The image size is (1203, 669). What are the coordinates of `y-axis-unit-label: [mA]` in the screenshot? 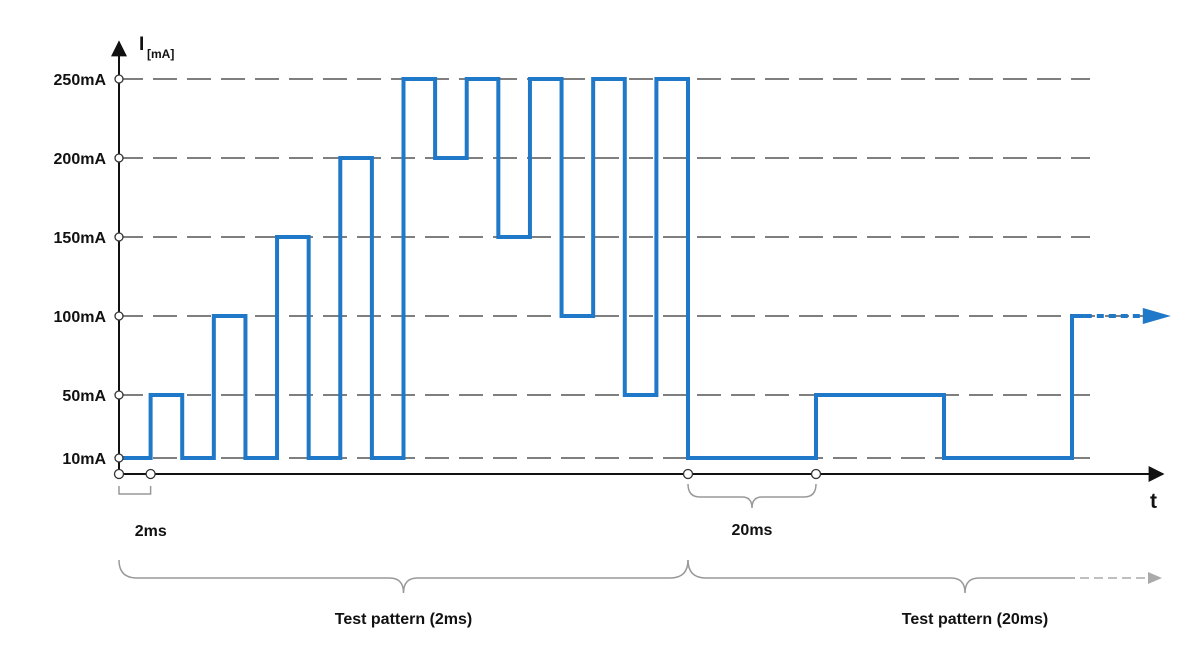 It's located at (160, 54).